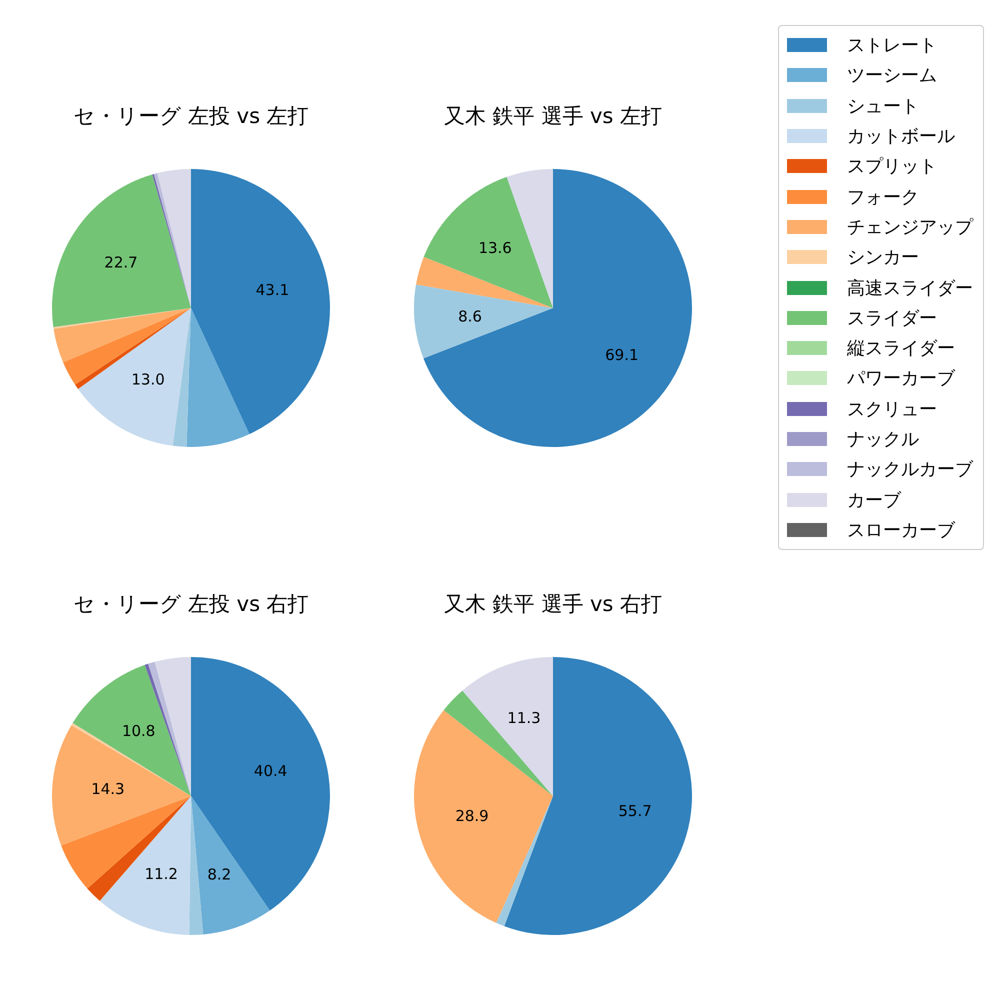 The height and width of the screenshot is (1000, 1000). What do you see at coordinates (470, 316) in the screenshot?
I see `data-label: 8.6` at bounding box center [470, 316].